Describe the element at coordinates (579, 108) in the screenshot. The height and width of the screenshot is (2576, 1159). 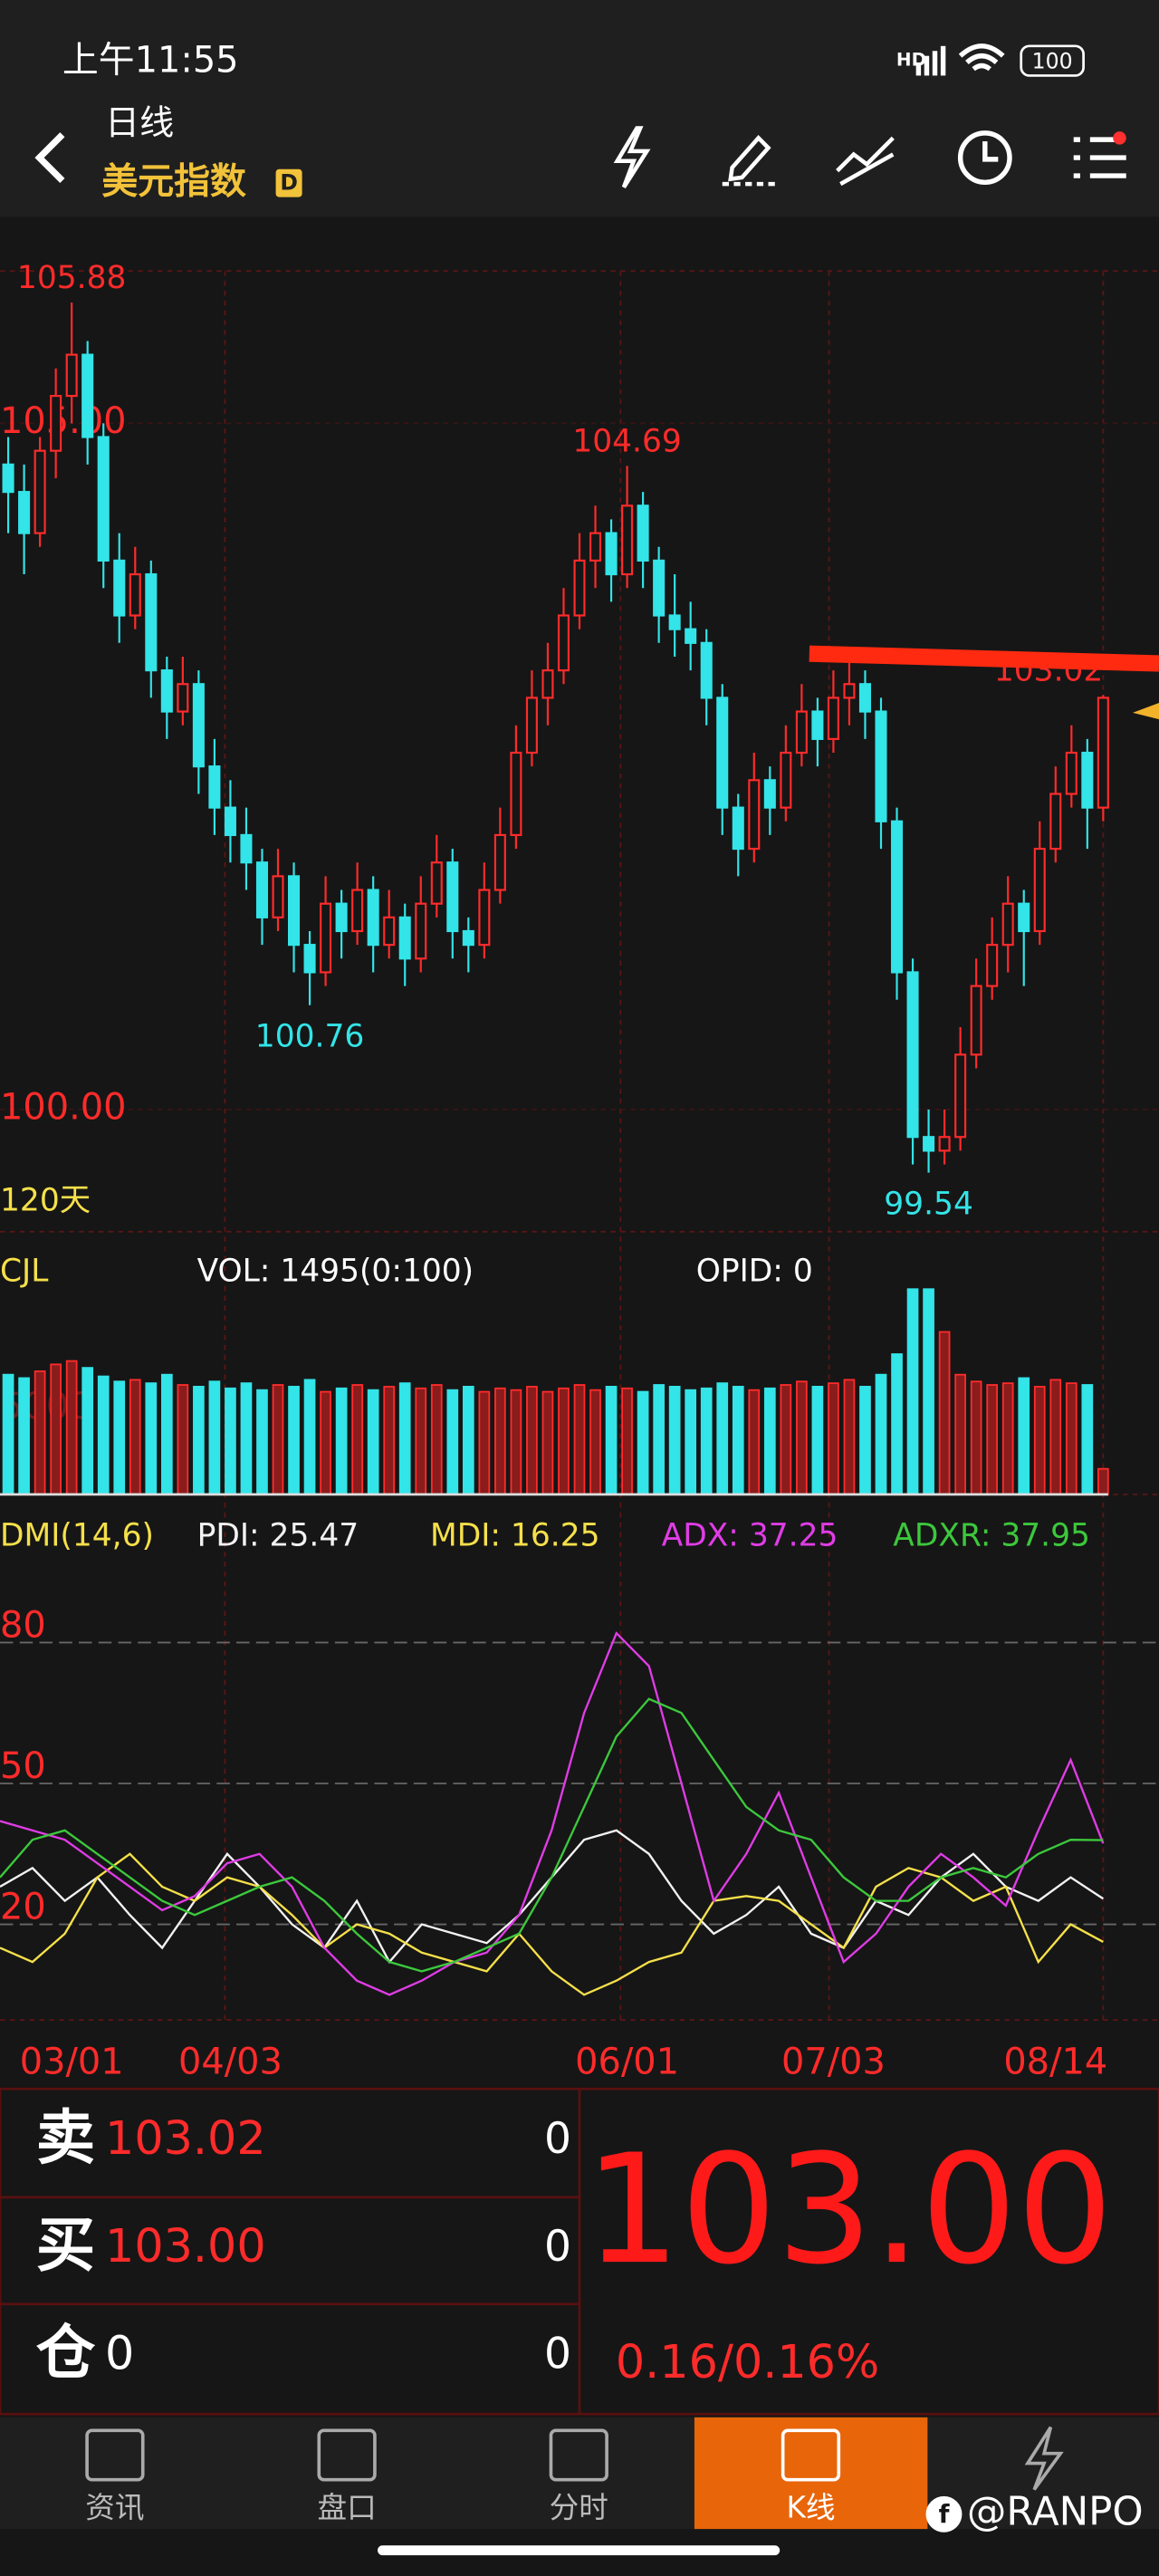
I see `header-bg` at that location.